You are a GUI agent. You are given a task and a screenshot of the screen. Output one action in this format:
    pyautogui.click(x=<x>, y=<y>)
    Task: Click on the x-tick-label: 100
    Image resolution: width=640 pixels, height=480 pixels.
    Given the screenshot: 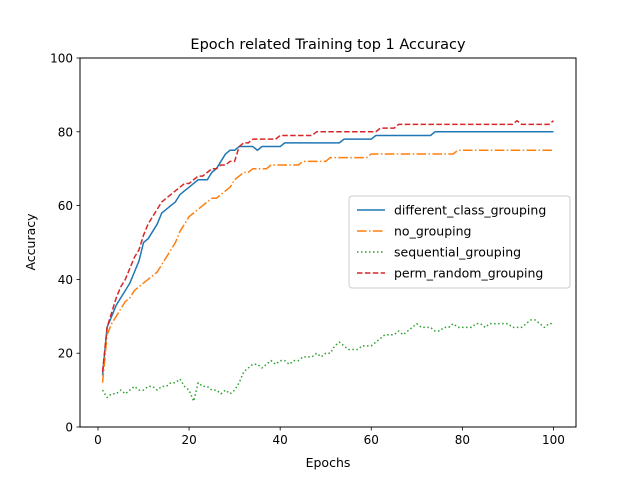 What is the action you would take?
    pyautogui.click(x=553, y=440)
    